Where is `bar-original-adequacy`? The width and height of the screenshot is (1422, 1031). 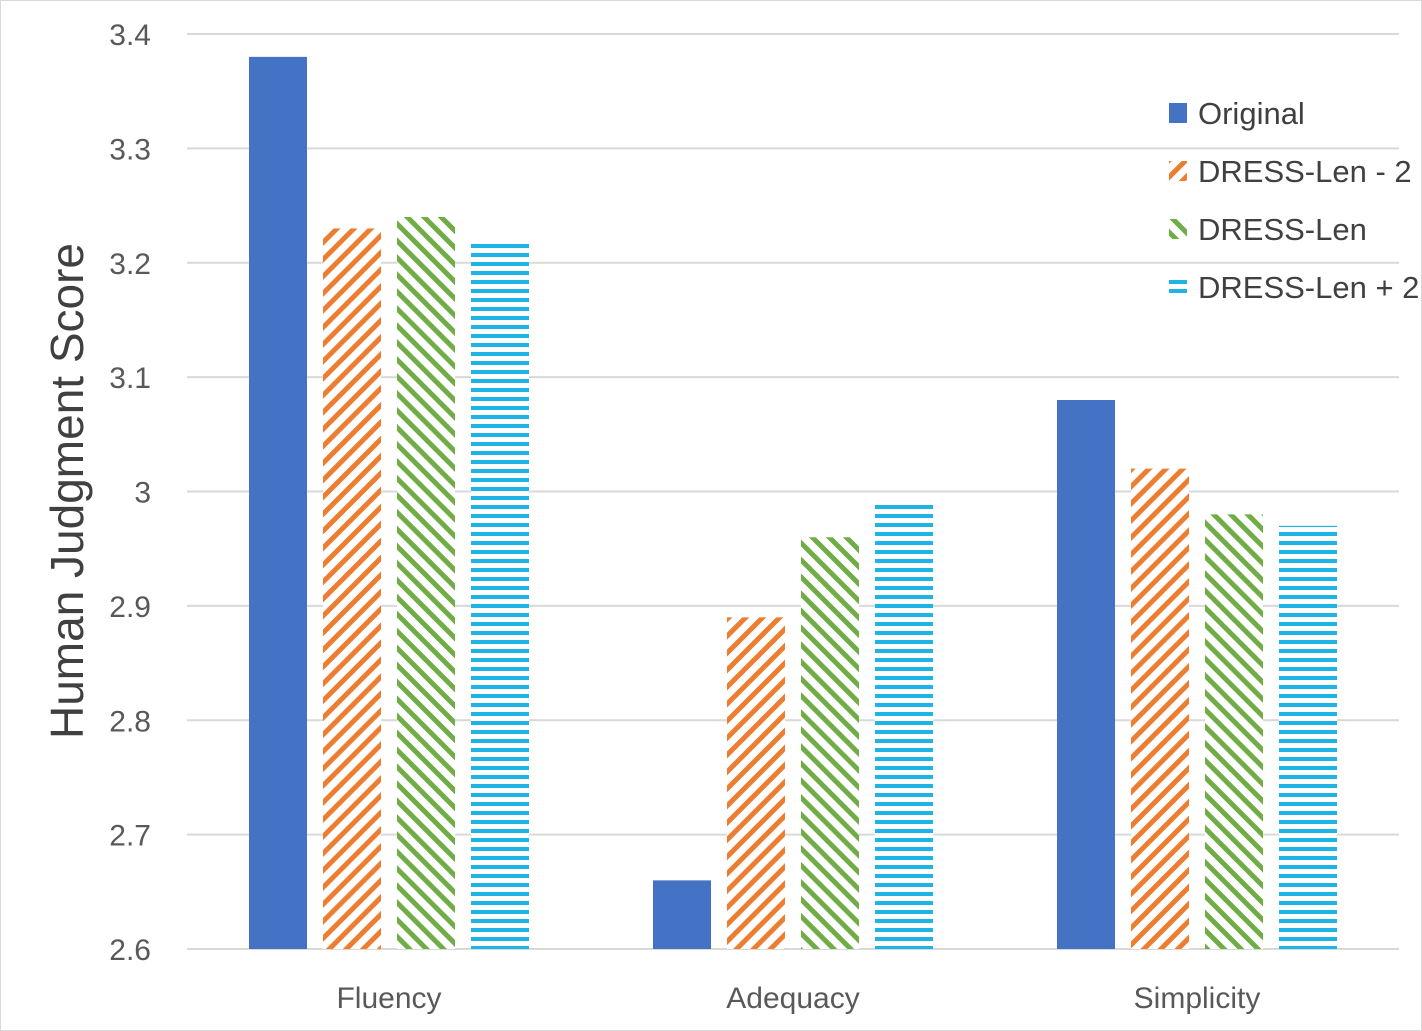 bar-original-adequacy is located at coordinates (682, 914).